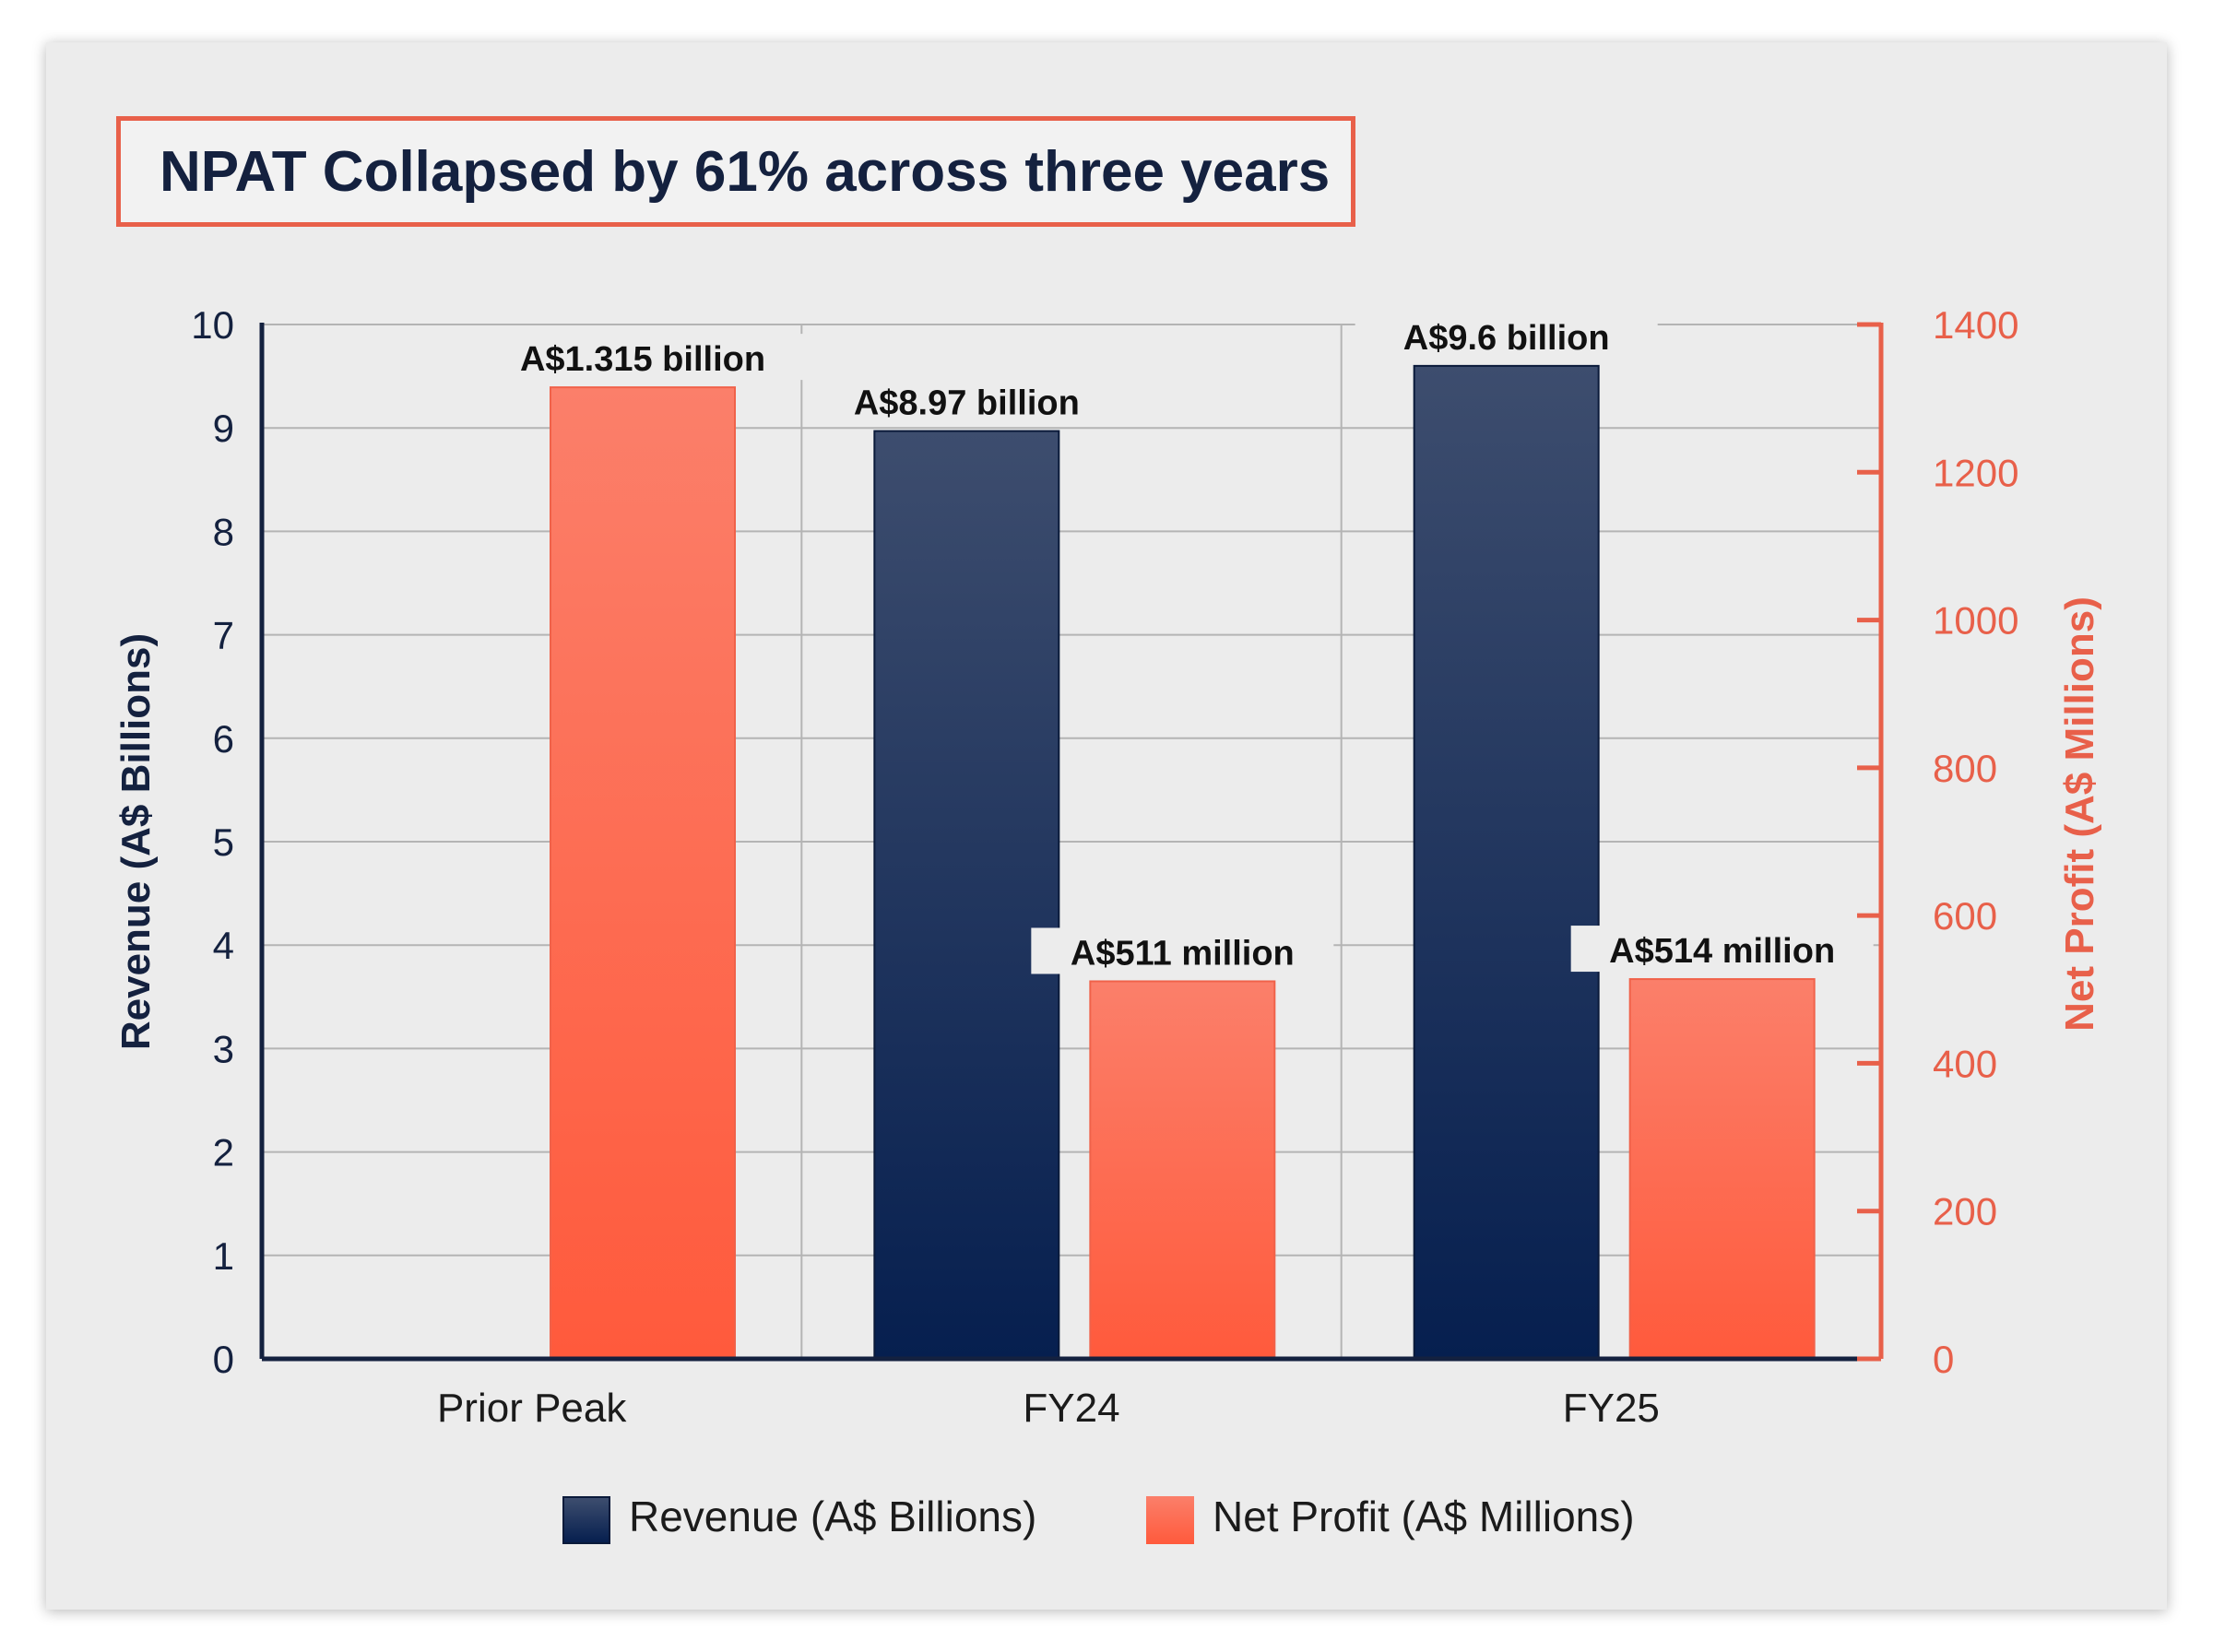 This screenshot has height=1652, width=2213. What do you see at coordinates (223, 635) in the screenshot?
I see `y-left-tick-label: 7` at bounding box center [223, 635].